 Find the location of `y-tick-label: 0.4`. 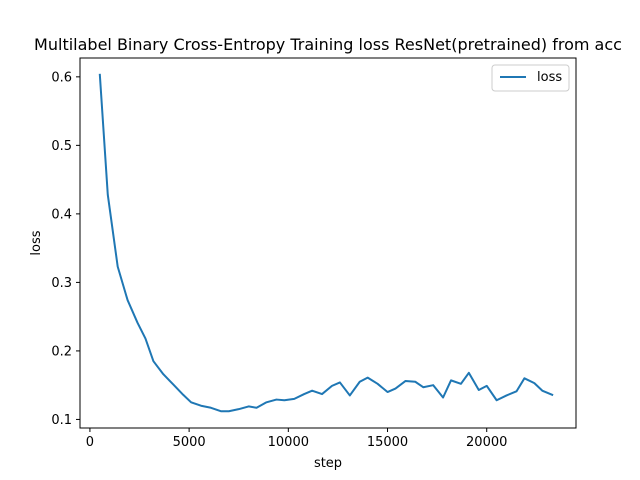

y-tick-label: 0.4 is located at coordinates (61, 214).